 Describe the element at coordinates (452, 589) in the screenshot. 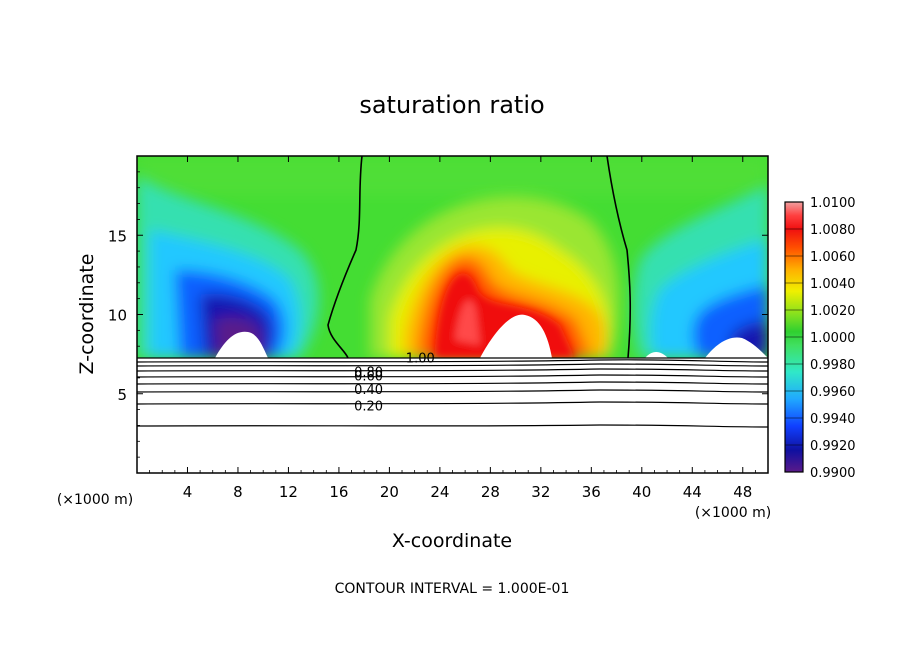

I see `contour-interval-note: CONTOUR INTERVAL = 1.000E-01` at that location.